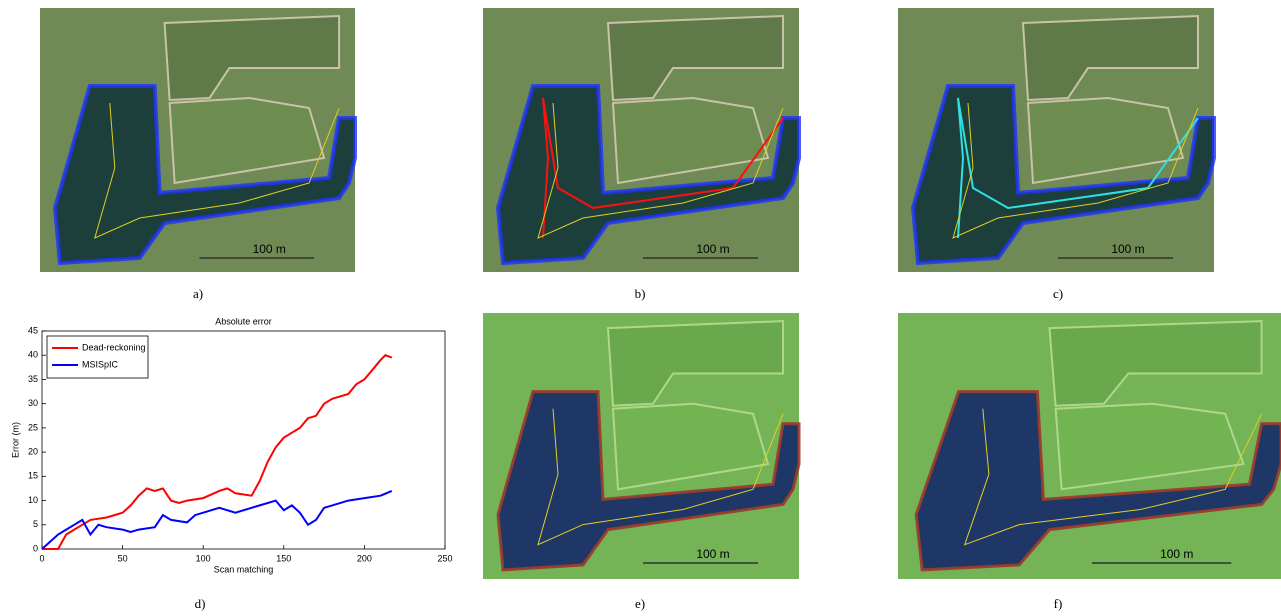 The height and width of the screenshot is (616, 1281). Describe the element at coordinates (33, 330) in the screenshot. I see `y-tick-label: 45` at that location.